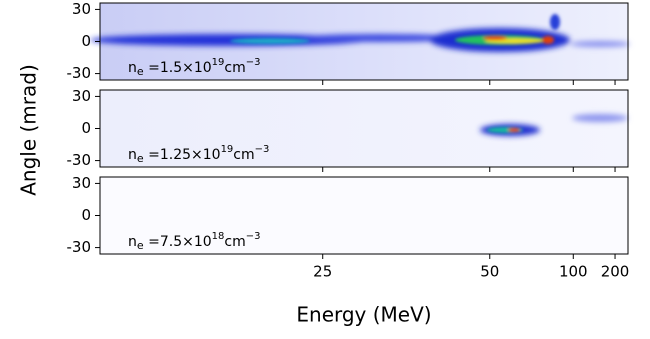 The height and width of the screenshot is (339, 650). What do you see at coordinates (182, 155) in the screenshot?
I see `annotation-part: =1.25×10` at bounding box center [182, 155].